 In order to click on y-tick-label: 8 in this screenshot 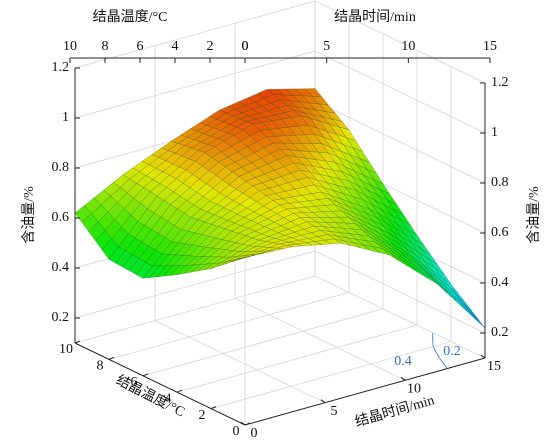, I will do `click(100, 366)`.